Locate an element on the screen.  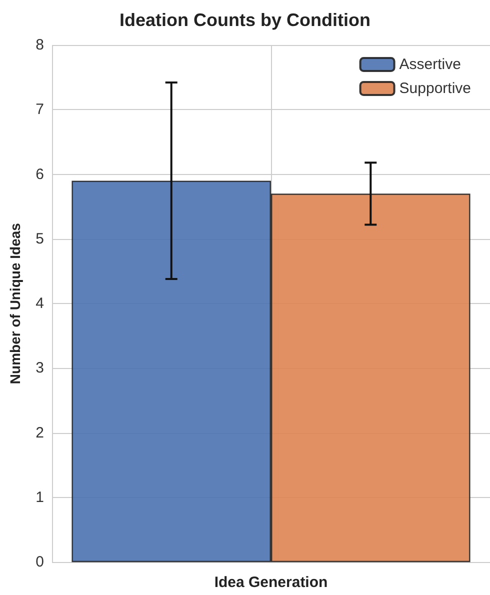
y-tick-label: 0 is located at coordinates (40, 562).